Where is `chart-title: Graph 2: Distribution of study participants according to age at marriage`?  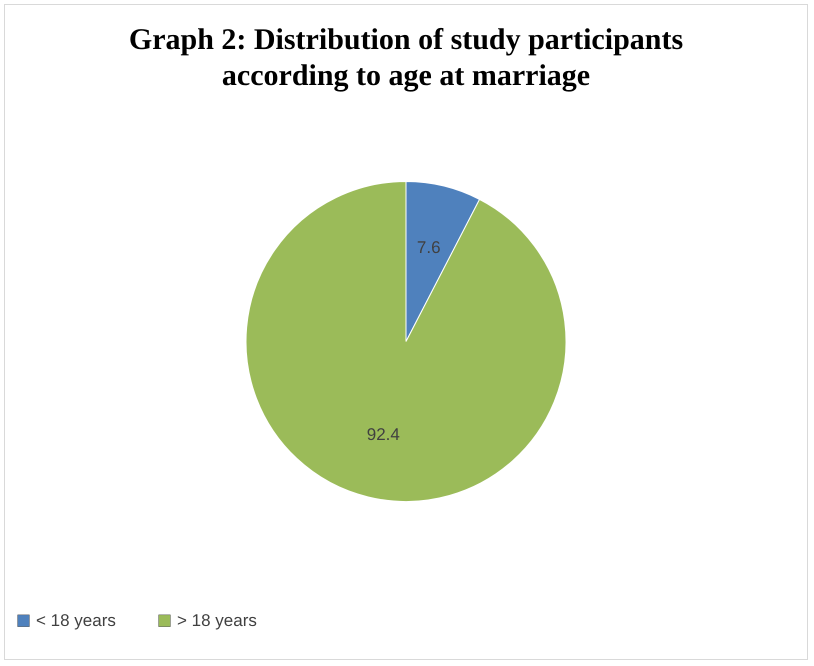
chart-title: Graph 2: Distribution of study participants according to age at marriage is located at coordinates (406, 57).